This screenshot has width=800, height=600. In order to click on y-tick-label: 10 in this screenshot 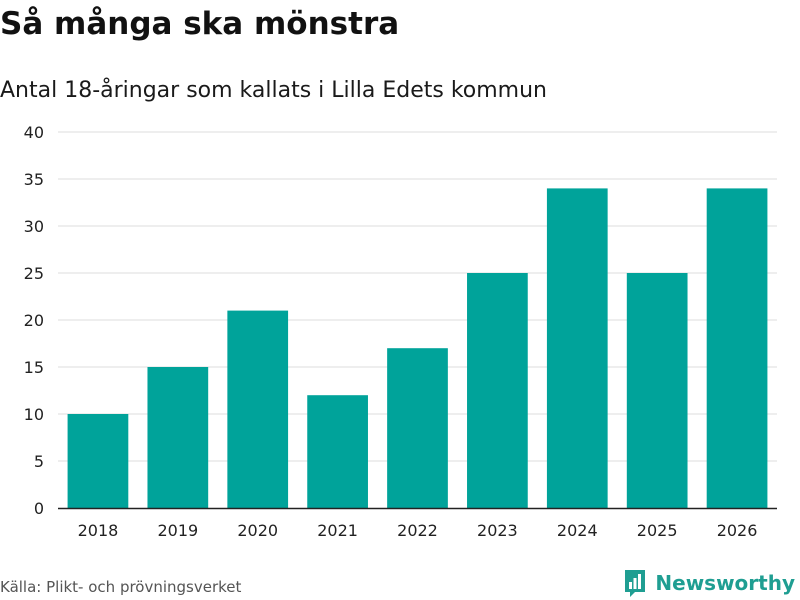, I will do `click(34, 414)`.